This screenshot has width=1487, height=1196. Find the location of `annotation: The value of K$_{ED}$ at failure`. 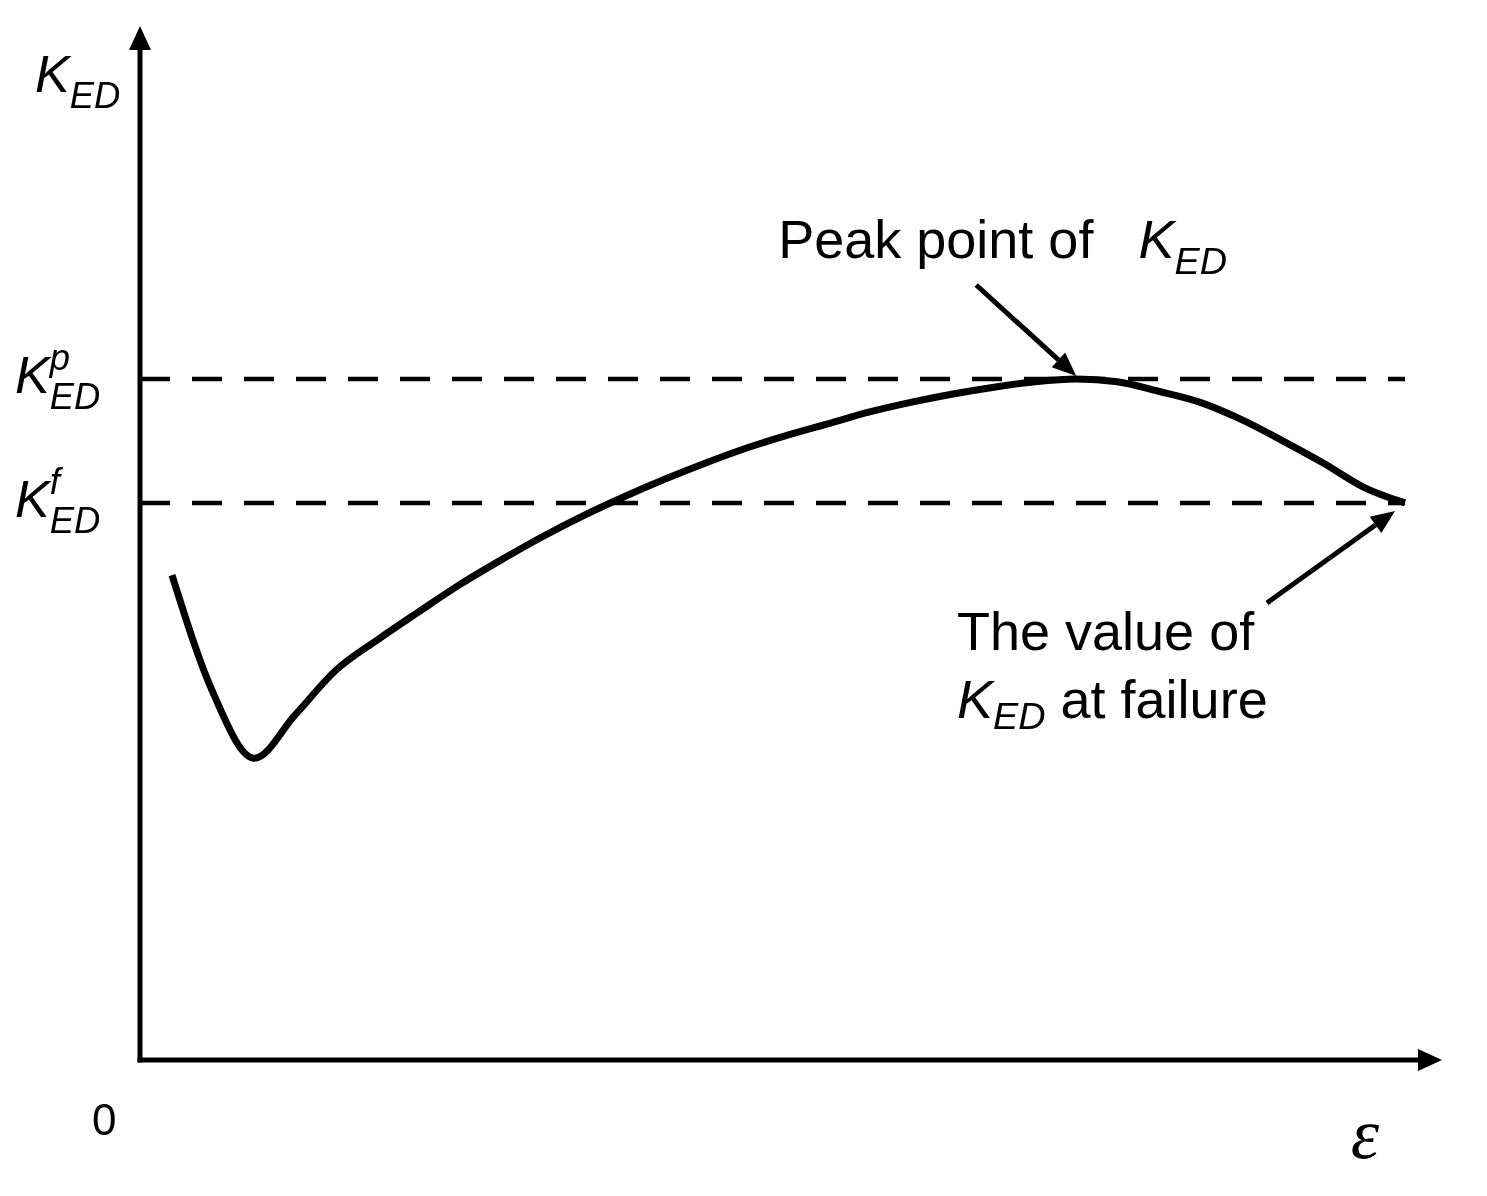

annotation: The value of K$_{ED}$ at failure is located at coordinates (1112, 669).